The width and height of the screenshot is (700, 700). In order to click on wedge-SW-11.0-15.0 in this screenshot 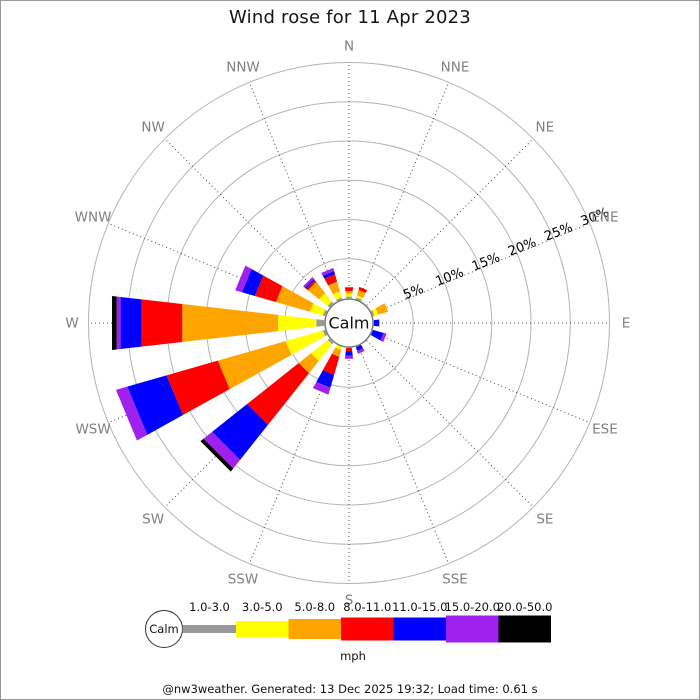, I will do `click(240, 432)`.